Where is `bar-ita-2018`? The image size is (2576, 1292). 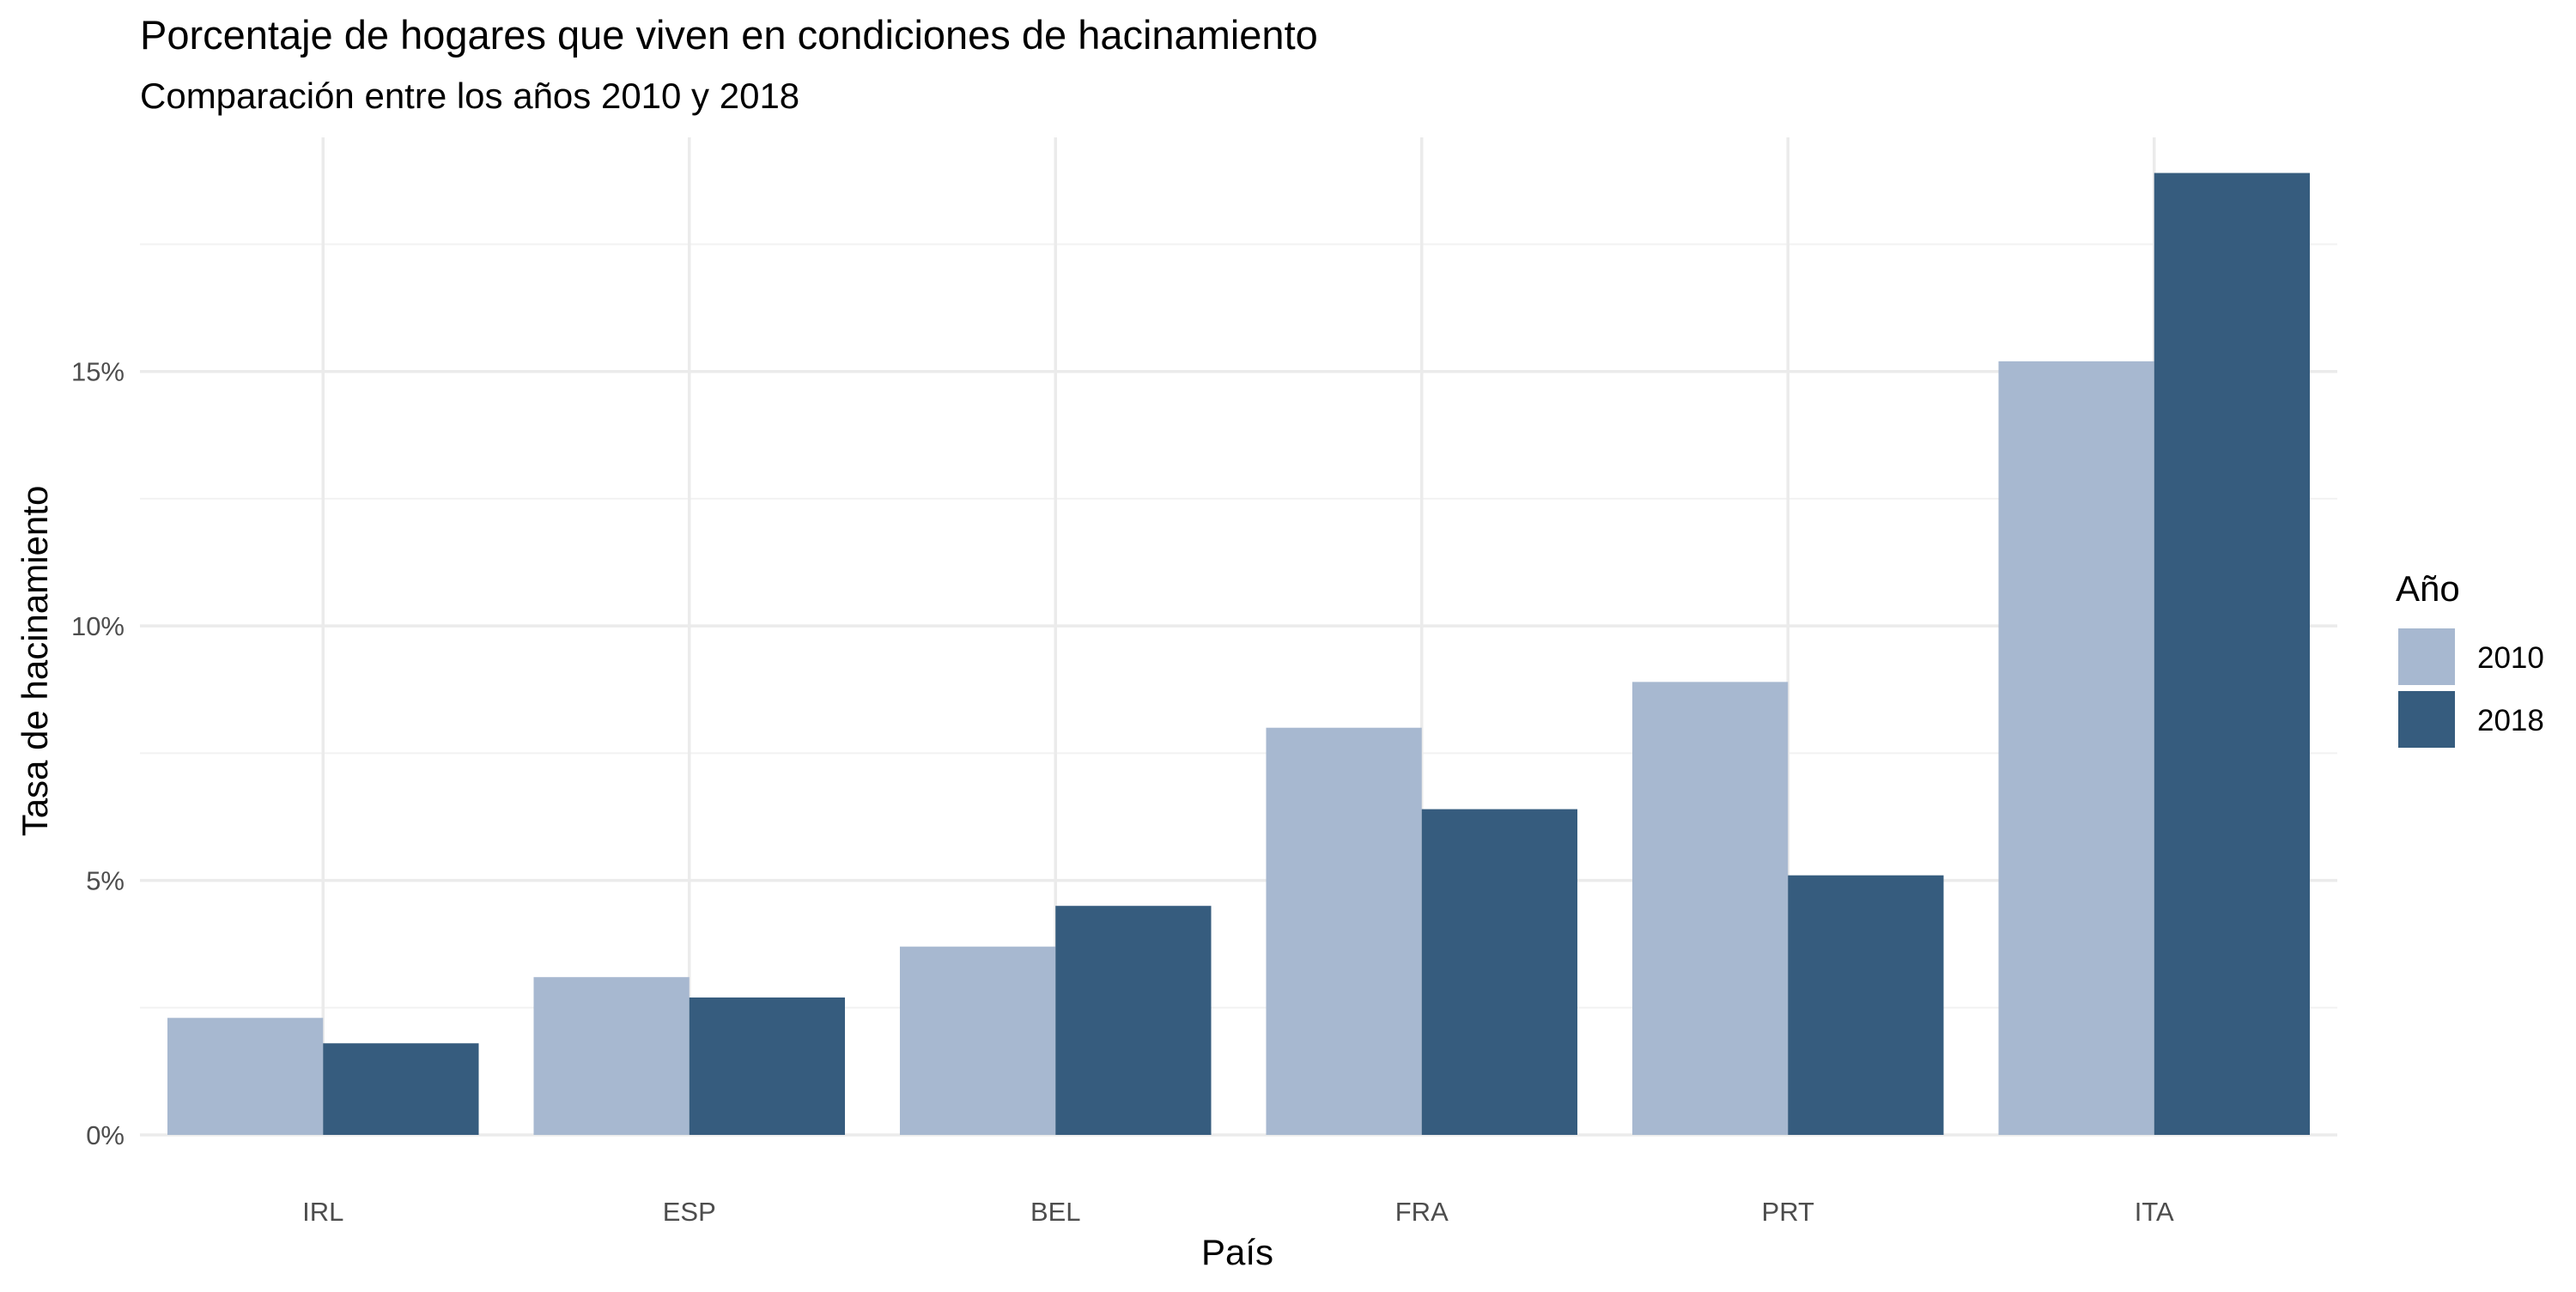 bar-ita-2018 is located at coordinates (2232, 654).